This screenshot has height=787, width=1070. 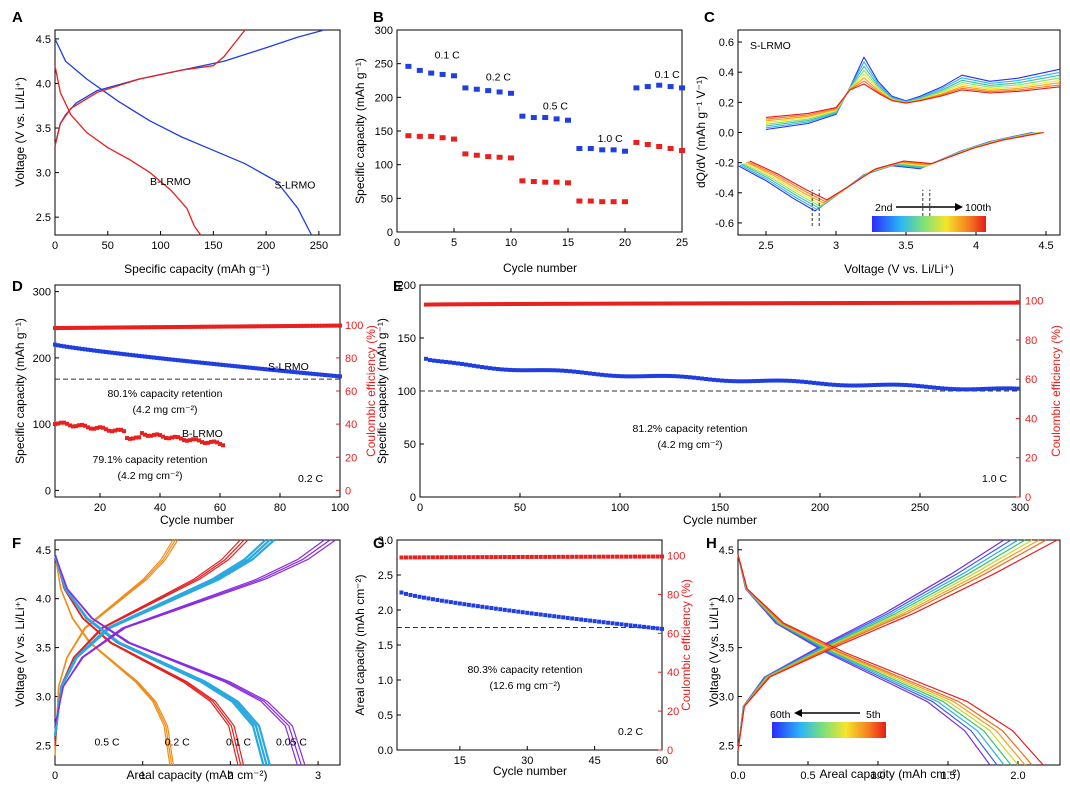 I want to click on panel-label-b: B, so click(x=378, y=17).